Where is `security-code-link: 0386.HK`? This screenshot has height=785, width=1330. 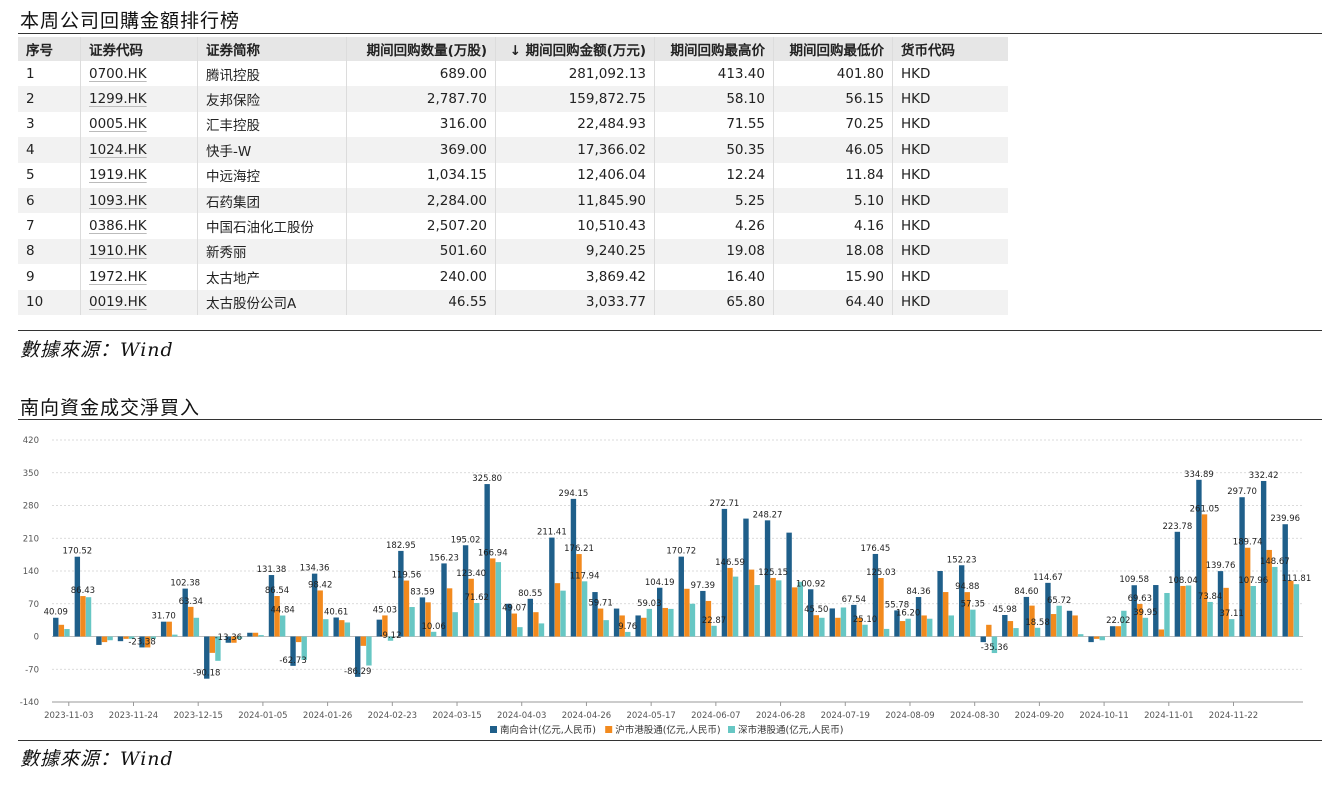
security-code-link: 0386.HK is located at coordinates (118, 226).